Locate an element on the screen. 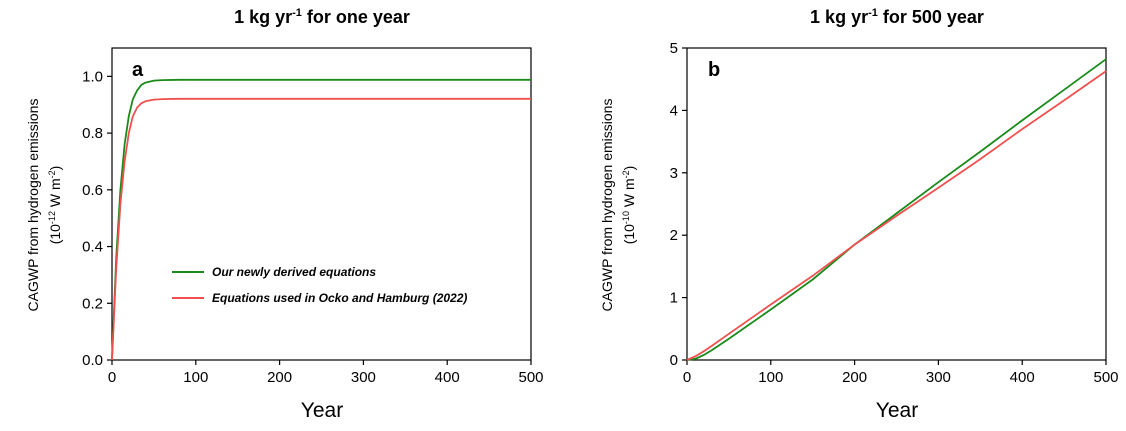  chart-b-xlabel: Year is located at coordinates (897, 410).